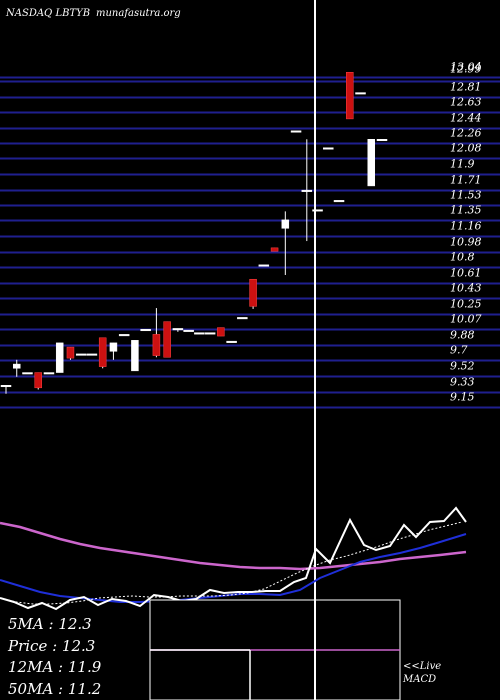 The height and width of the screenshot is (700, 500). What do you see at coordinates (462, 382) in the screenshot?
I see `y-tick-label: 9.33` at bounding box center [462, 382].